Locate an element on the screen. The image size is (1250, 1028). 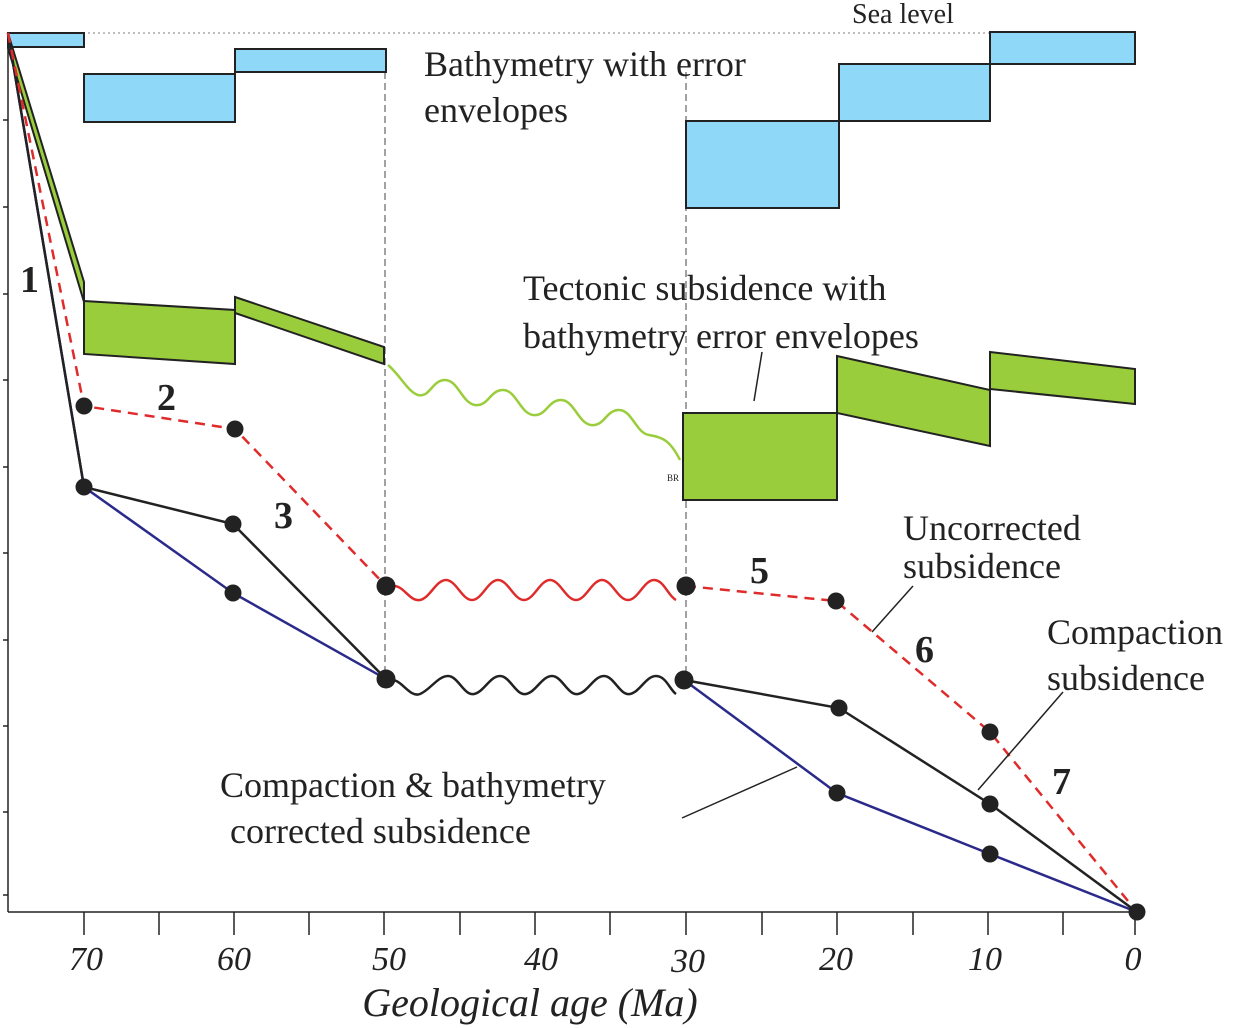
y-axis-ticks is located at coordinates (5, 507).